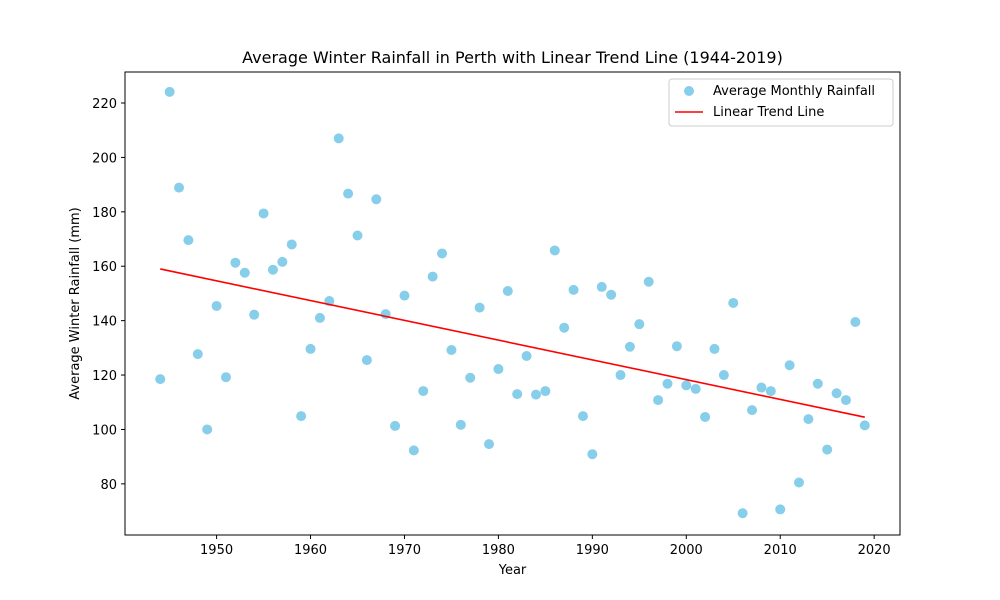  I want to click on y-axis: 80 100 120 140 160 180 200 220, so click(108, 295).